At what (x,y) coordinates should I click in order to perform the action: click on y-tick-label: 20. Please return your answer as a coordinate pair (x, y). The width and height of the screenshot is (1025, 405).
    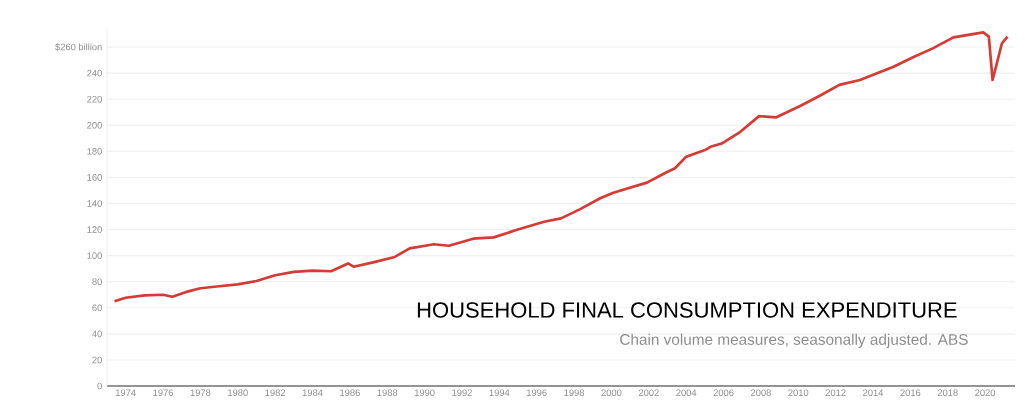
    Looking at the image, I should click on (97, 360).